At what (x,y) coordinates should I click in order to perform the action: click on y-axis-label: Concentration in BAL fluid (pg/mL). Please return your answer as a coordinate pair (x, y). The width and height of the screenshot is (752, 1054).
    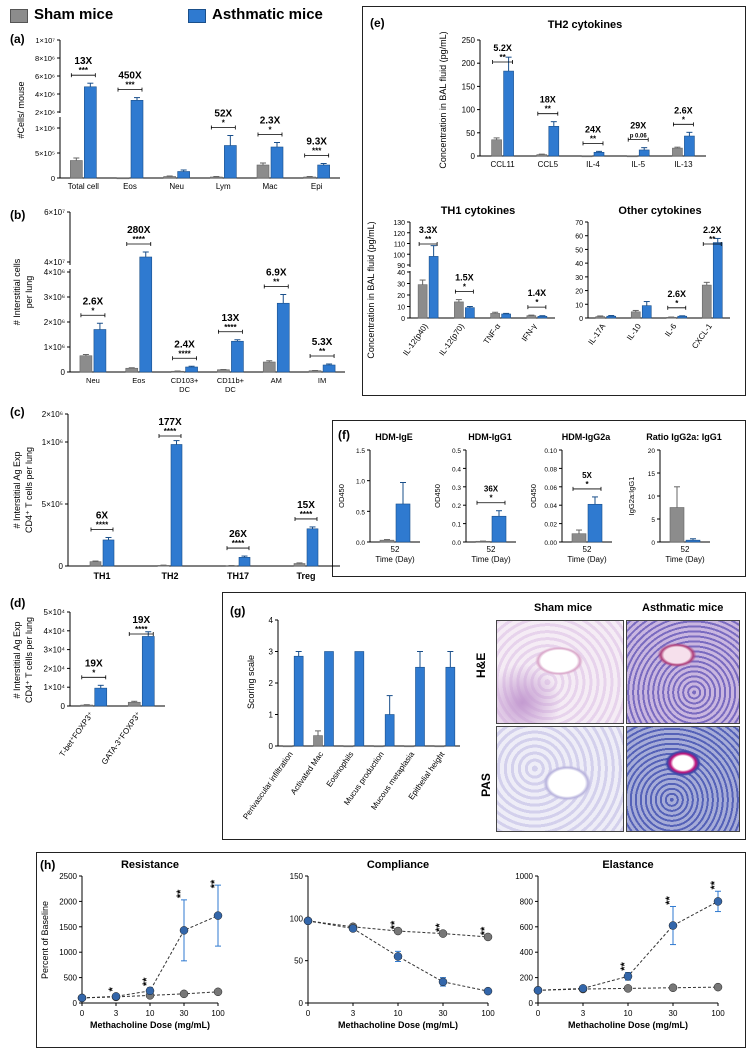
    Looking at the image, I should click on (371, 289).